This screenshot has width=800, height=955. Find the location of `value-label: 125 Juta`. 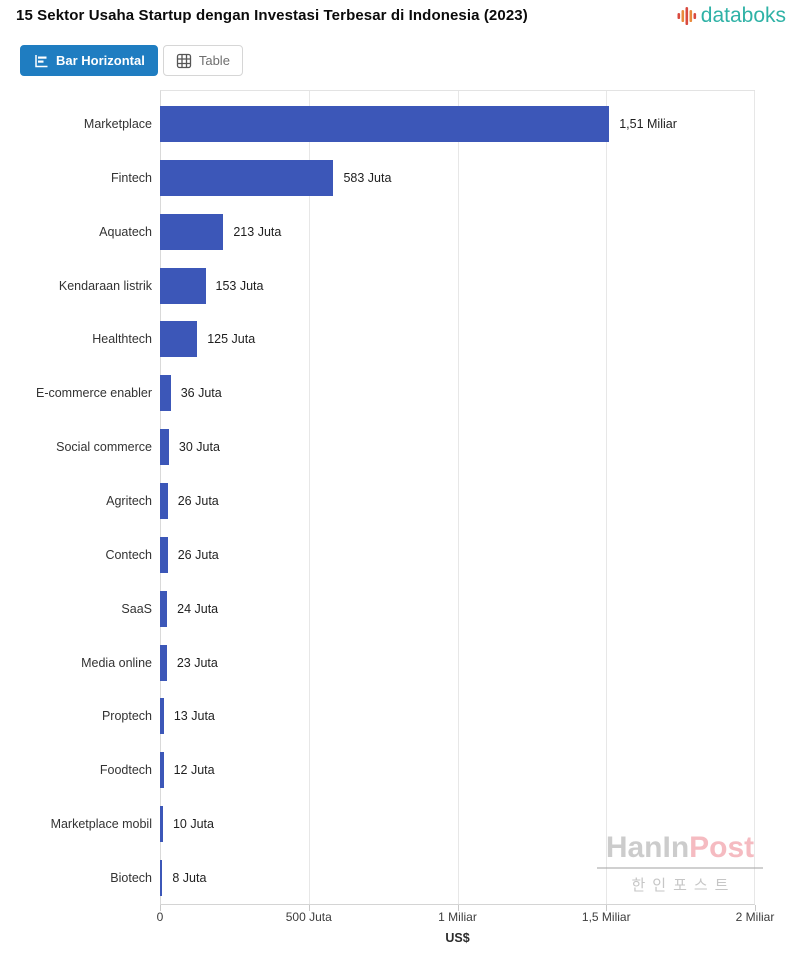

value-label: 125 Juta is located at coordinates (231, 339).